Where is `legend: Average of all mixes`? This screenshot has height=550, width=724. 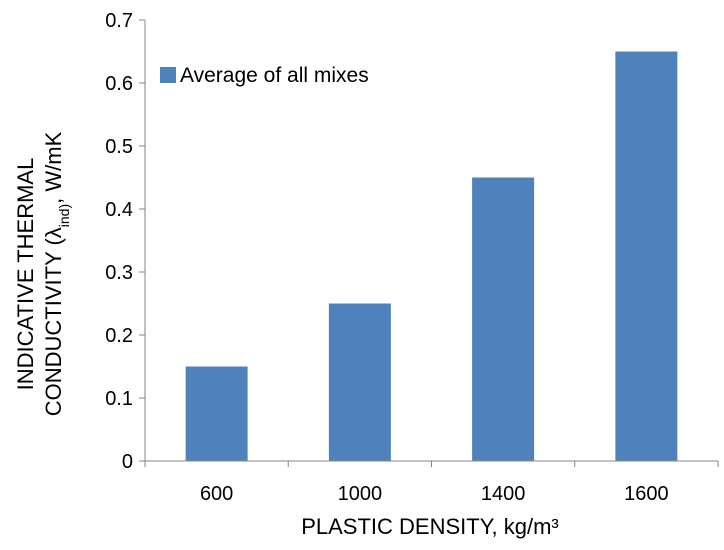
legend: Average of all mixes is located at coordinates (264, 75).